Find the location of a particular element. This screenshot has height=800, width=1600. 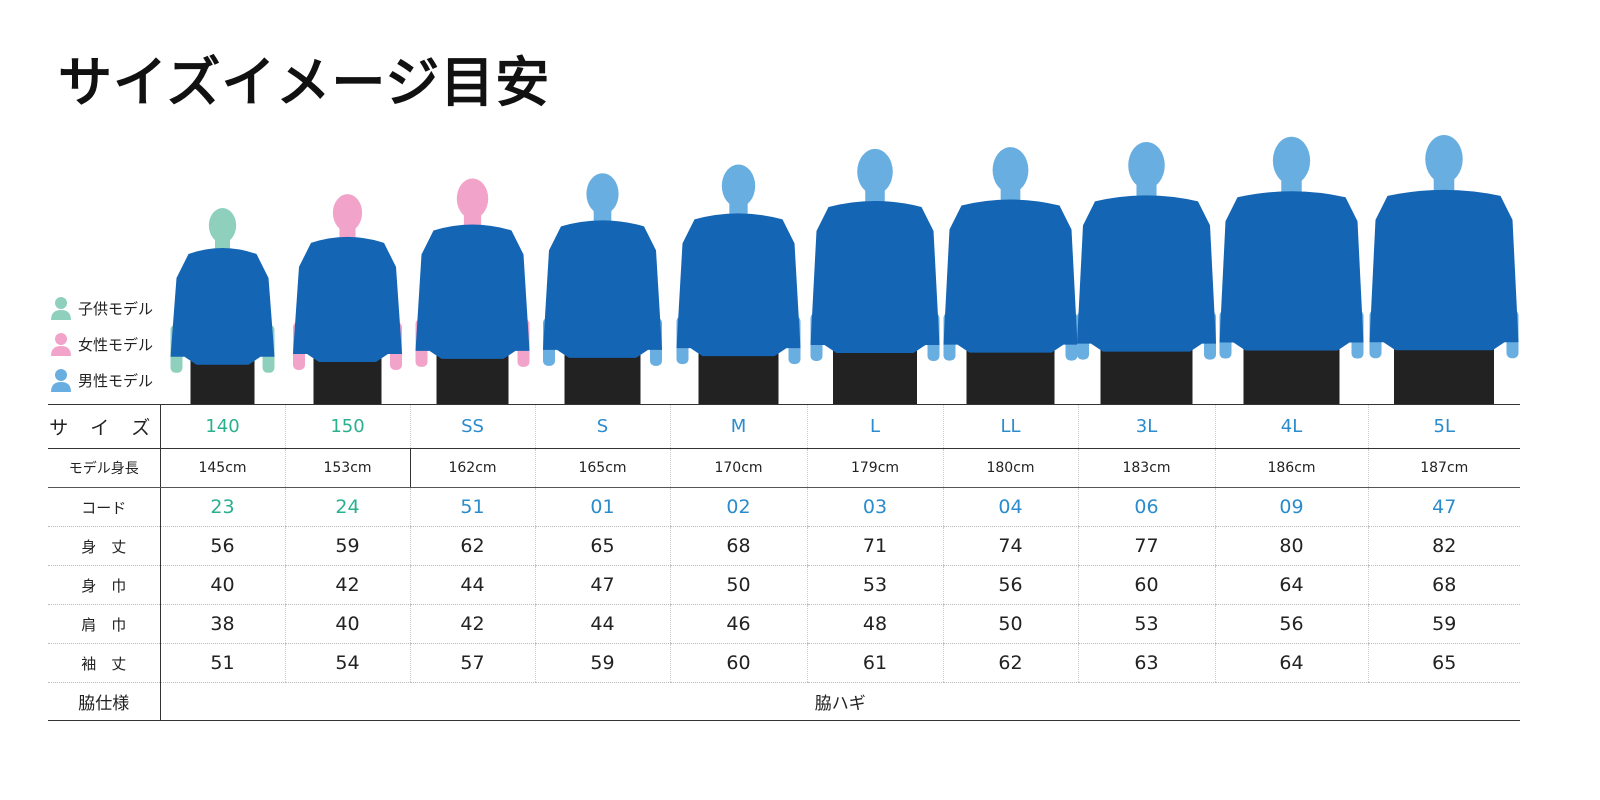

table-row-sleeve: 袖 丈 51 54 57 59 60 61 62 63 64 65 is located at coordinates (784, 663).